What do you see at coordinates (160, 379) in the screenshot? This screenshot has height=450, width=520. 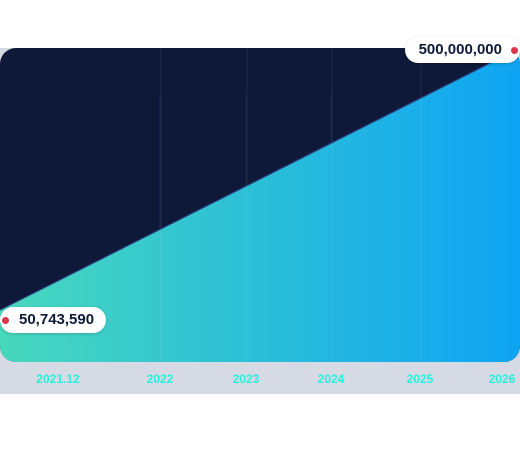 I see `x-tick-label: 2022` at bounding box center [160, 379].